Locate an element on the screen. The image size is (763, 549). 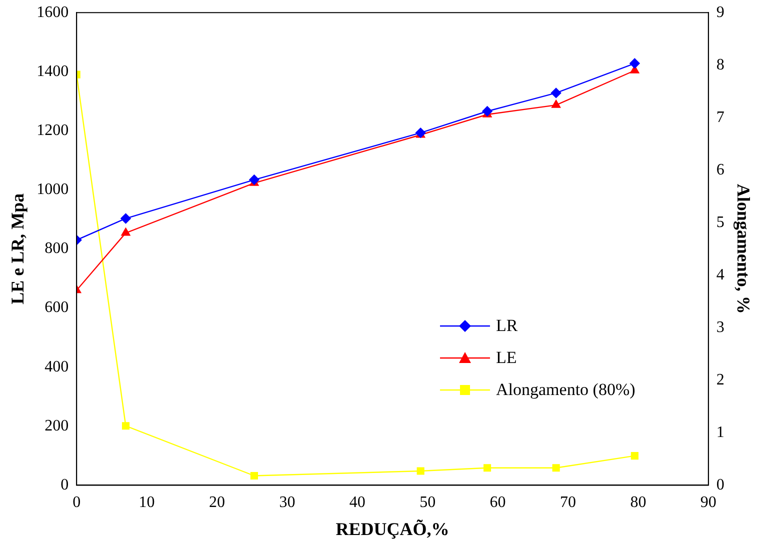
y2-tick-label: 6 is located at coordinates (720, 169).